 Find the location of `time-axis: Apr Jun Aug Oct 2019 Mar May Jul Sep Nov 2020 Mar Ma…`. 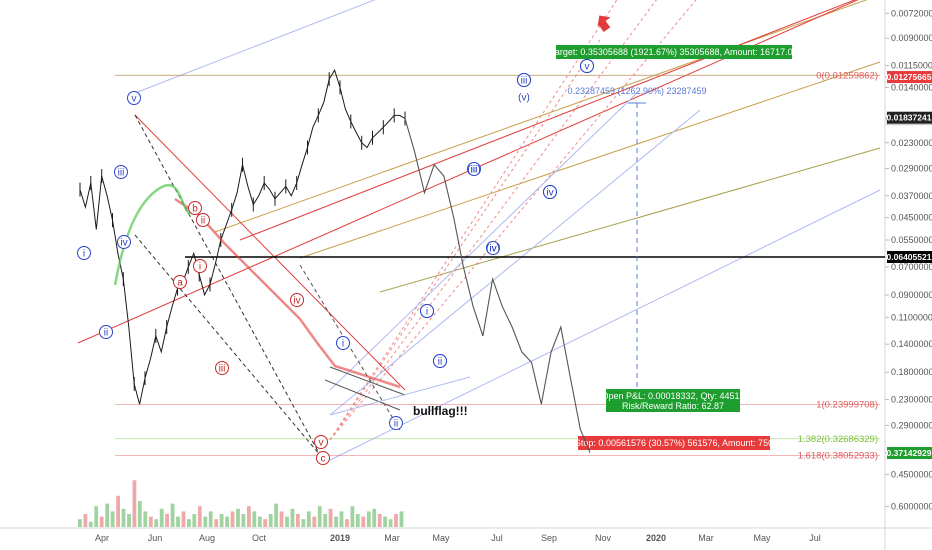

time-axis: Apr Jun Aug Oct 2019 Mar May Jul Sep Nov 2020 Mar Ma… is located at coordinates (458, 538).